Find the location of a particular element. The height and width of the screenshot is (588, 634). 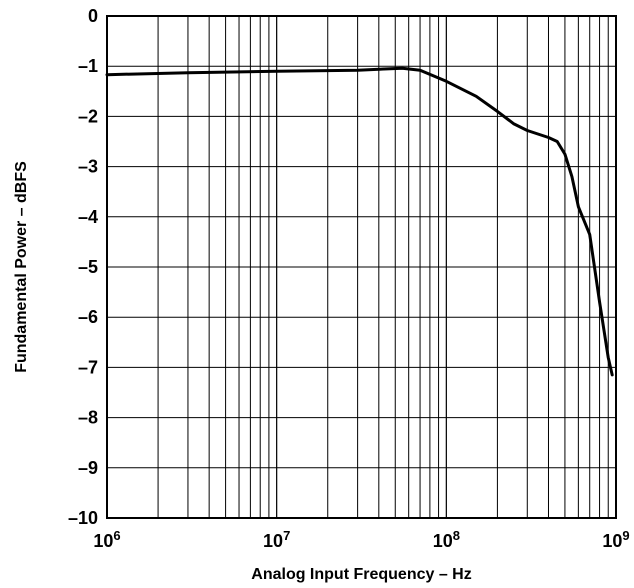

x-tick-label: 10⁹ is located at coordinates (615, 539).